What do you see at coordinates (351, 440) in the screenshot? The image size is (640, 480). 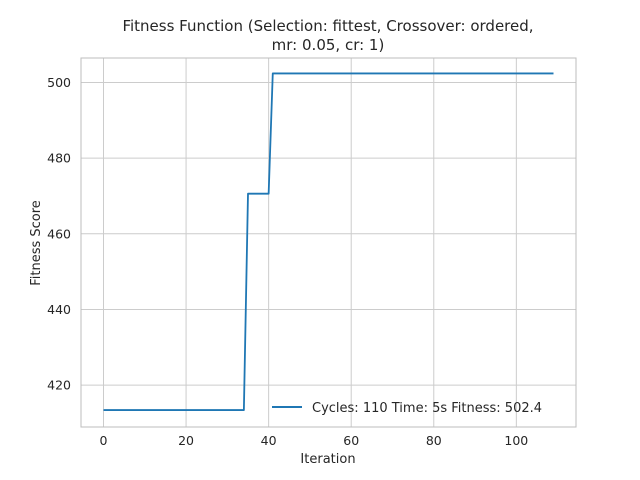 I see `x-tick-label: 60` at bounding box center [351, 440].